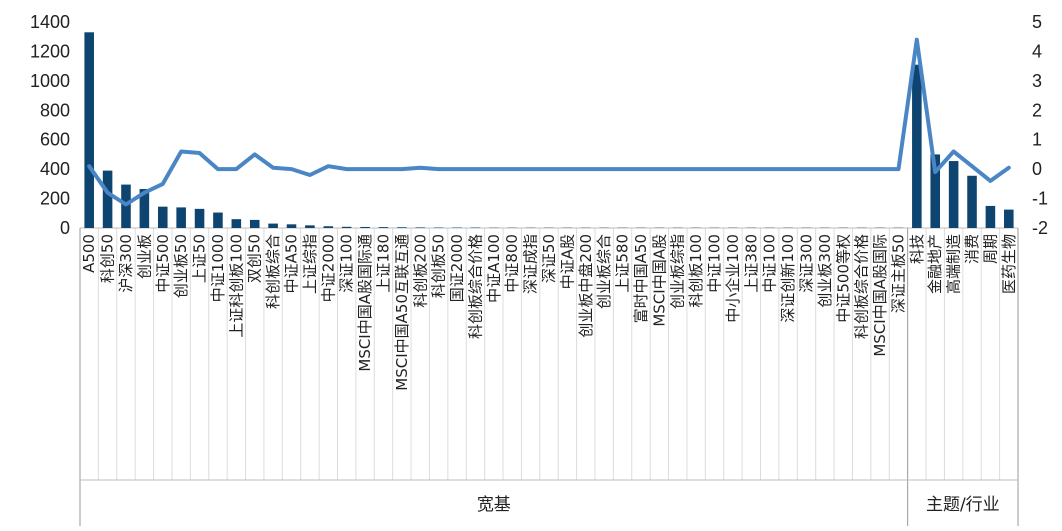 The width and height of the screenshot is (1062, 531). Describe the element at coordinates (751, 263) in the screenshot. I see `category-label: 上证380` at that location.